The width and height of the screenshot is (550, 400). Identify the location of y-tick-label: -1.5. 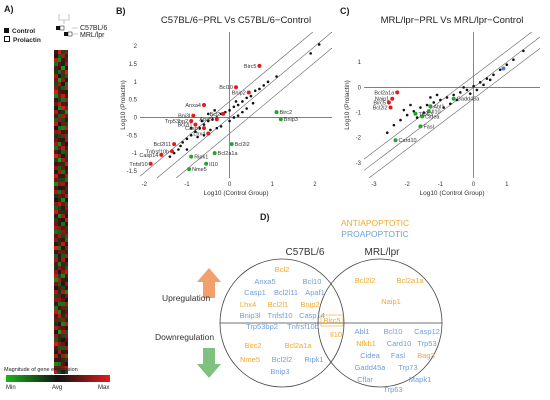
(132, 172).